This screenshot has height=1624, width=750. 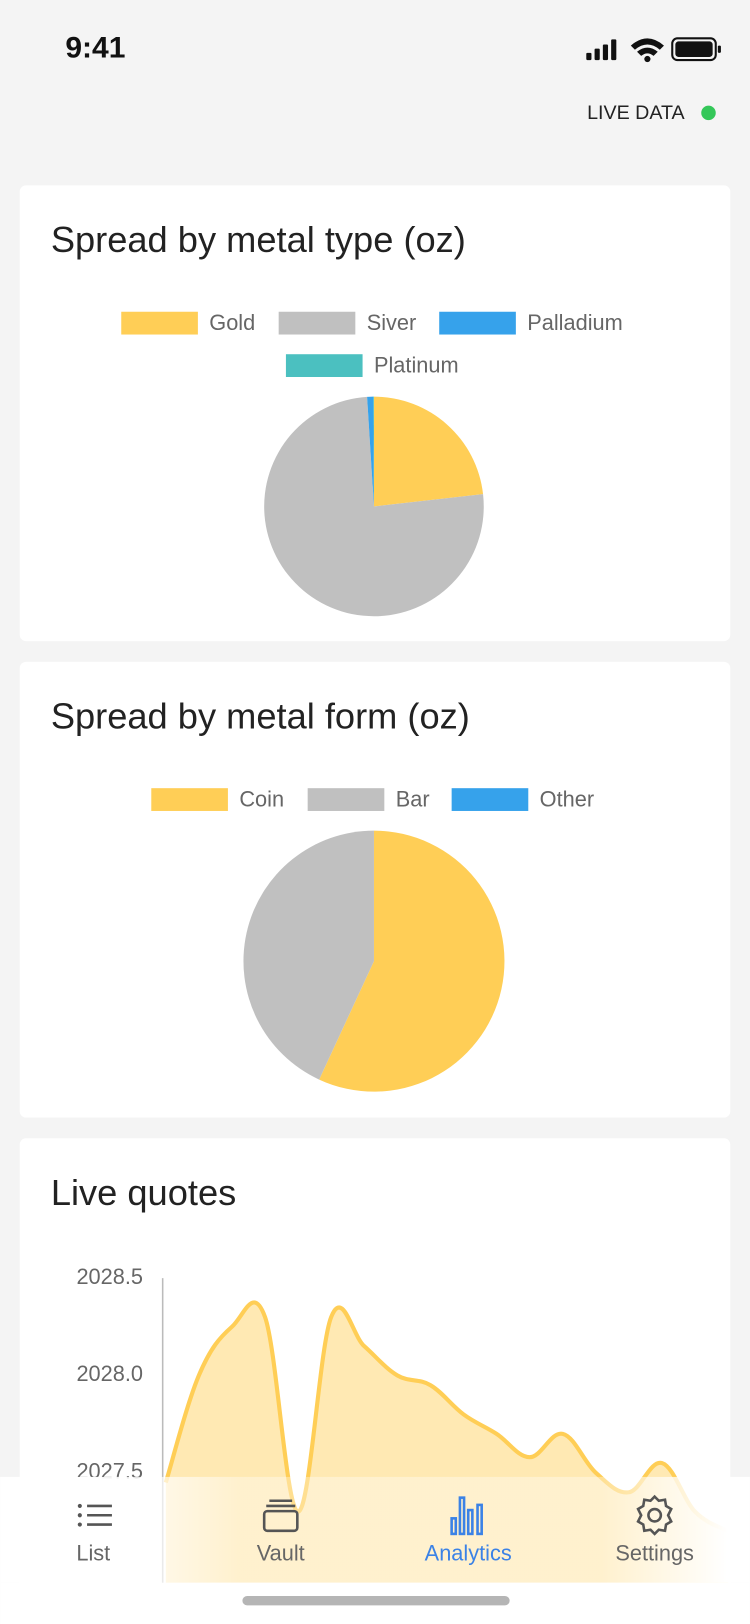 What do you see at coordinates (93, 1552) in the screenshot?
I see `tab-label: List` at bounding box center [93, 1552].